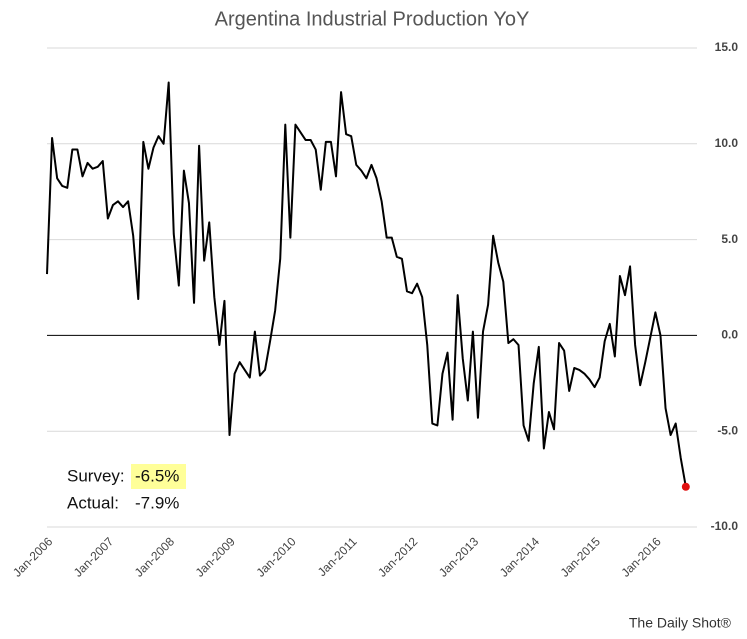  Describe the element at coordinates (727, 47) in the screenshot. I see `y-tick-label: 15.0` at that location.